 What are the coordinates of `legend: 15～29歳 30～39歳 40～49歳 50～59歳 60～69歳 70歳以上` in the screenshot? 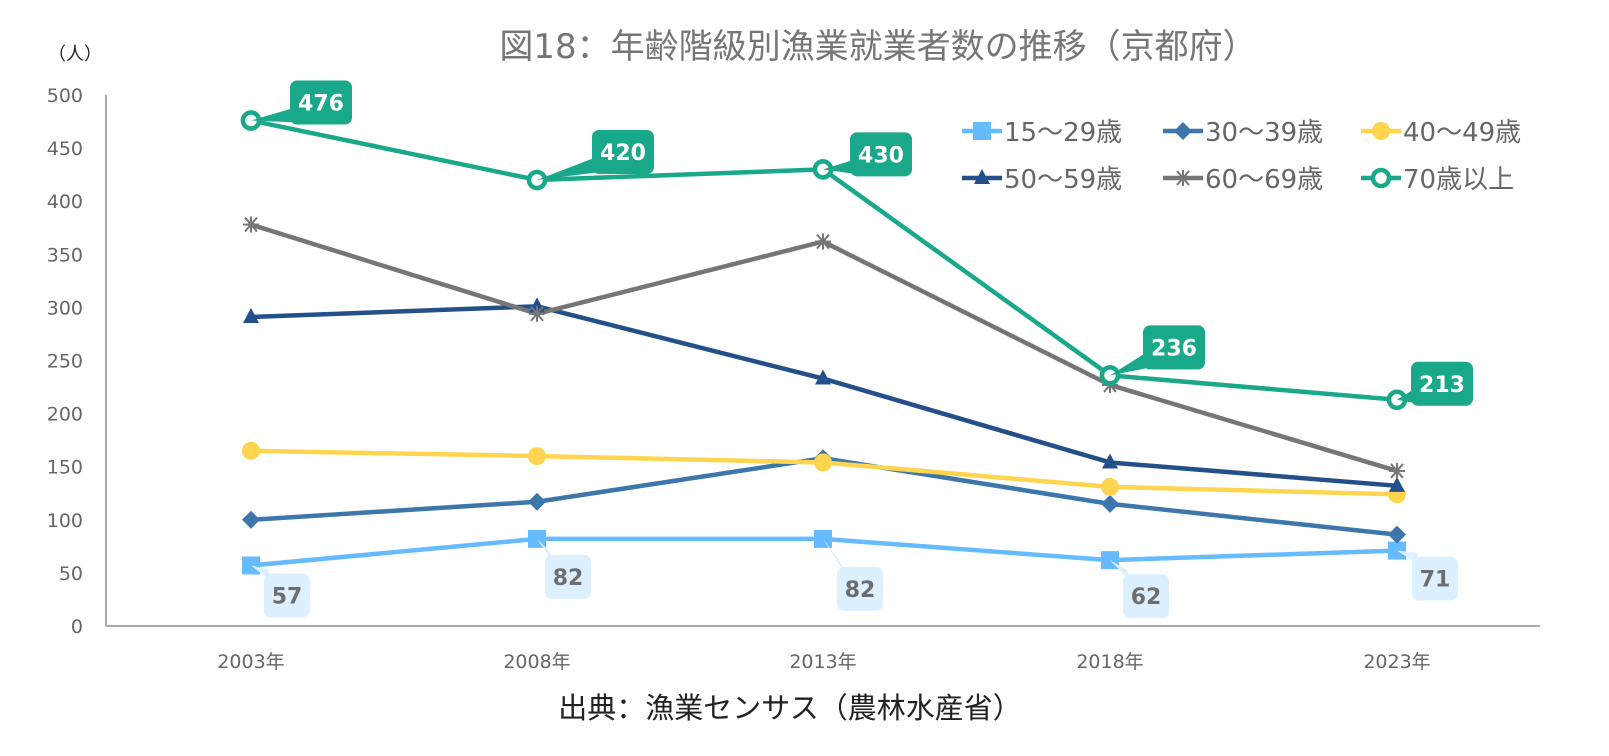 It's located at (1241, 156).